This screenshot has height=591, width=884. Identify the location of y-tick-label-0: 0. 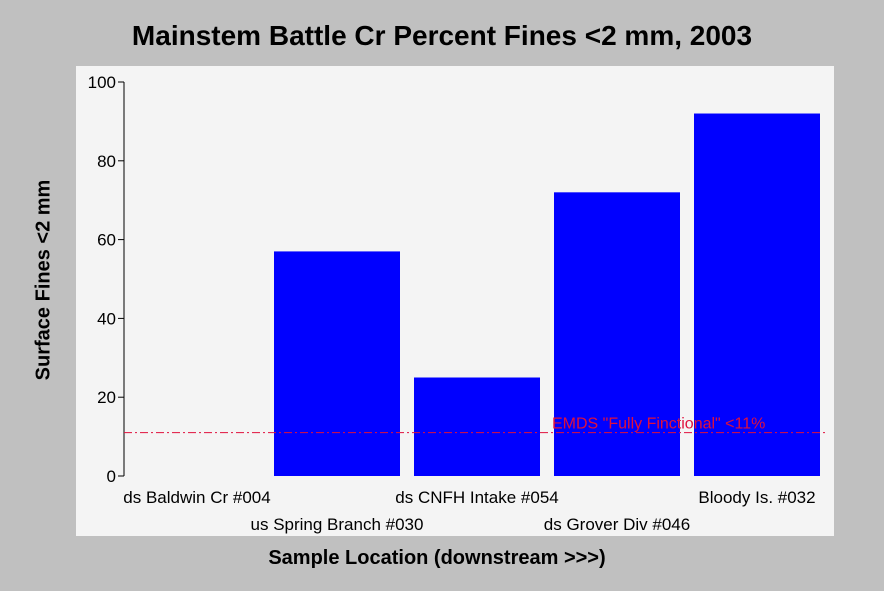
(111, 476).